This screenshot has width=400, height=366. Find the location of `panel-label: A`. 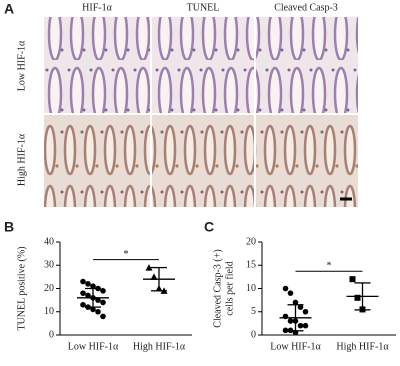

panel-label: A is located at coordinates (9, 9).